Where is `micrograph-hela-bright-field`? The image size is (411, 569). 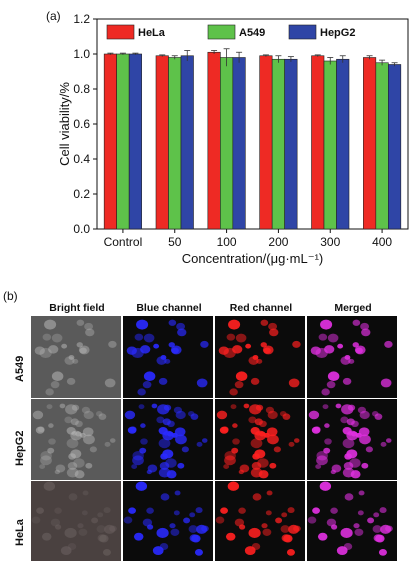 micrograph-hela-bright-field is located at coordinates (76, 521).